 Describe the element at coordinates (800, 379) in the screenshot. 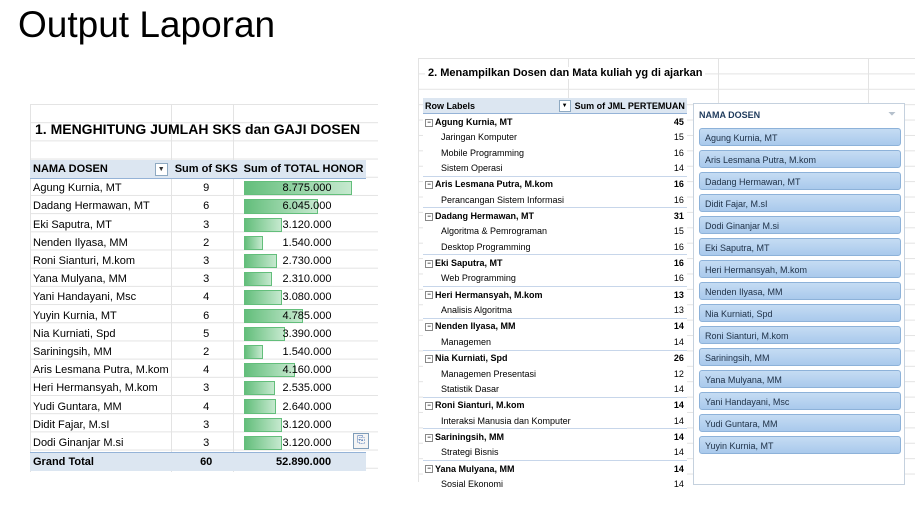

I see `slicer-item: Yana Mulyana, MM` at that location.